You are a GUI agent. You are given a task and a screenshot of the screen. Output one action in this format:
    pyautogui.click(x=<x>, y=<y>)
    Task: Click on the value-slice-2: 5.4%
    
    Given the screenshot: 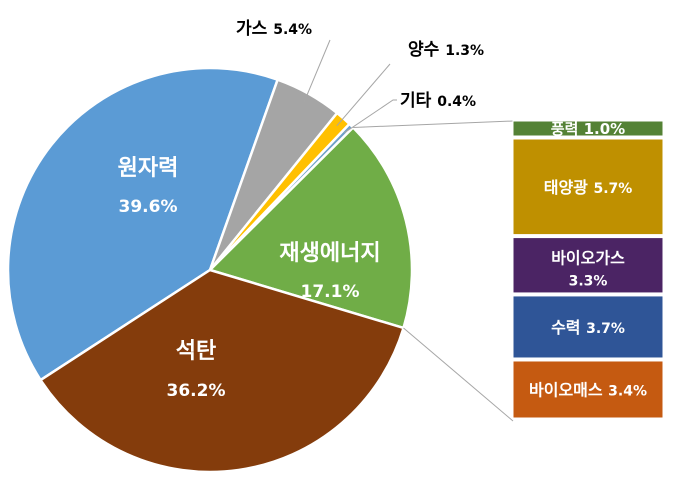 What is the action you would take?
    pyautogui.click(x=292, y=30)
    